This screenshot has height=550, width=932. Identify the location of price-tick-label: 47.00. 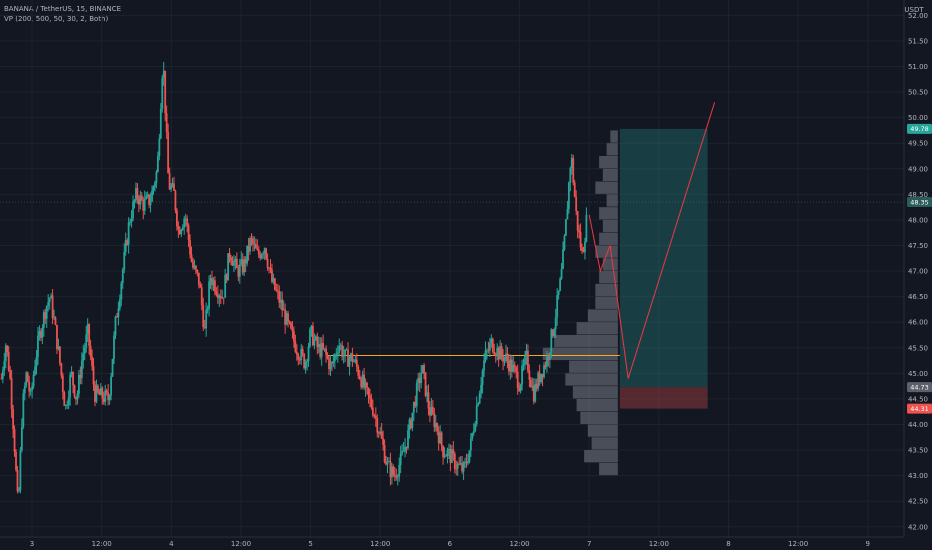
(918, 272).